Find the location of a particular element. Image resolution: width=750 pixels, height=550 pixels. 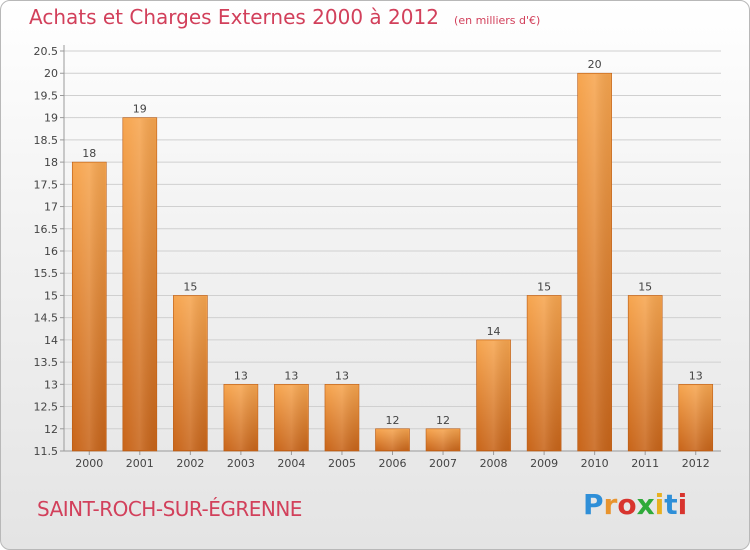

x-tick-label: 2011 is located at coordinates (645, 463).